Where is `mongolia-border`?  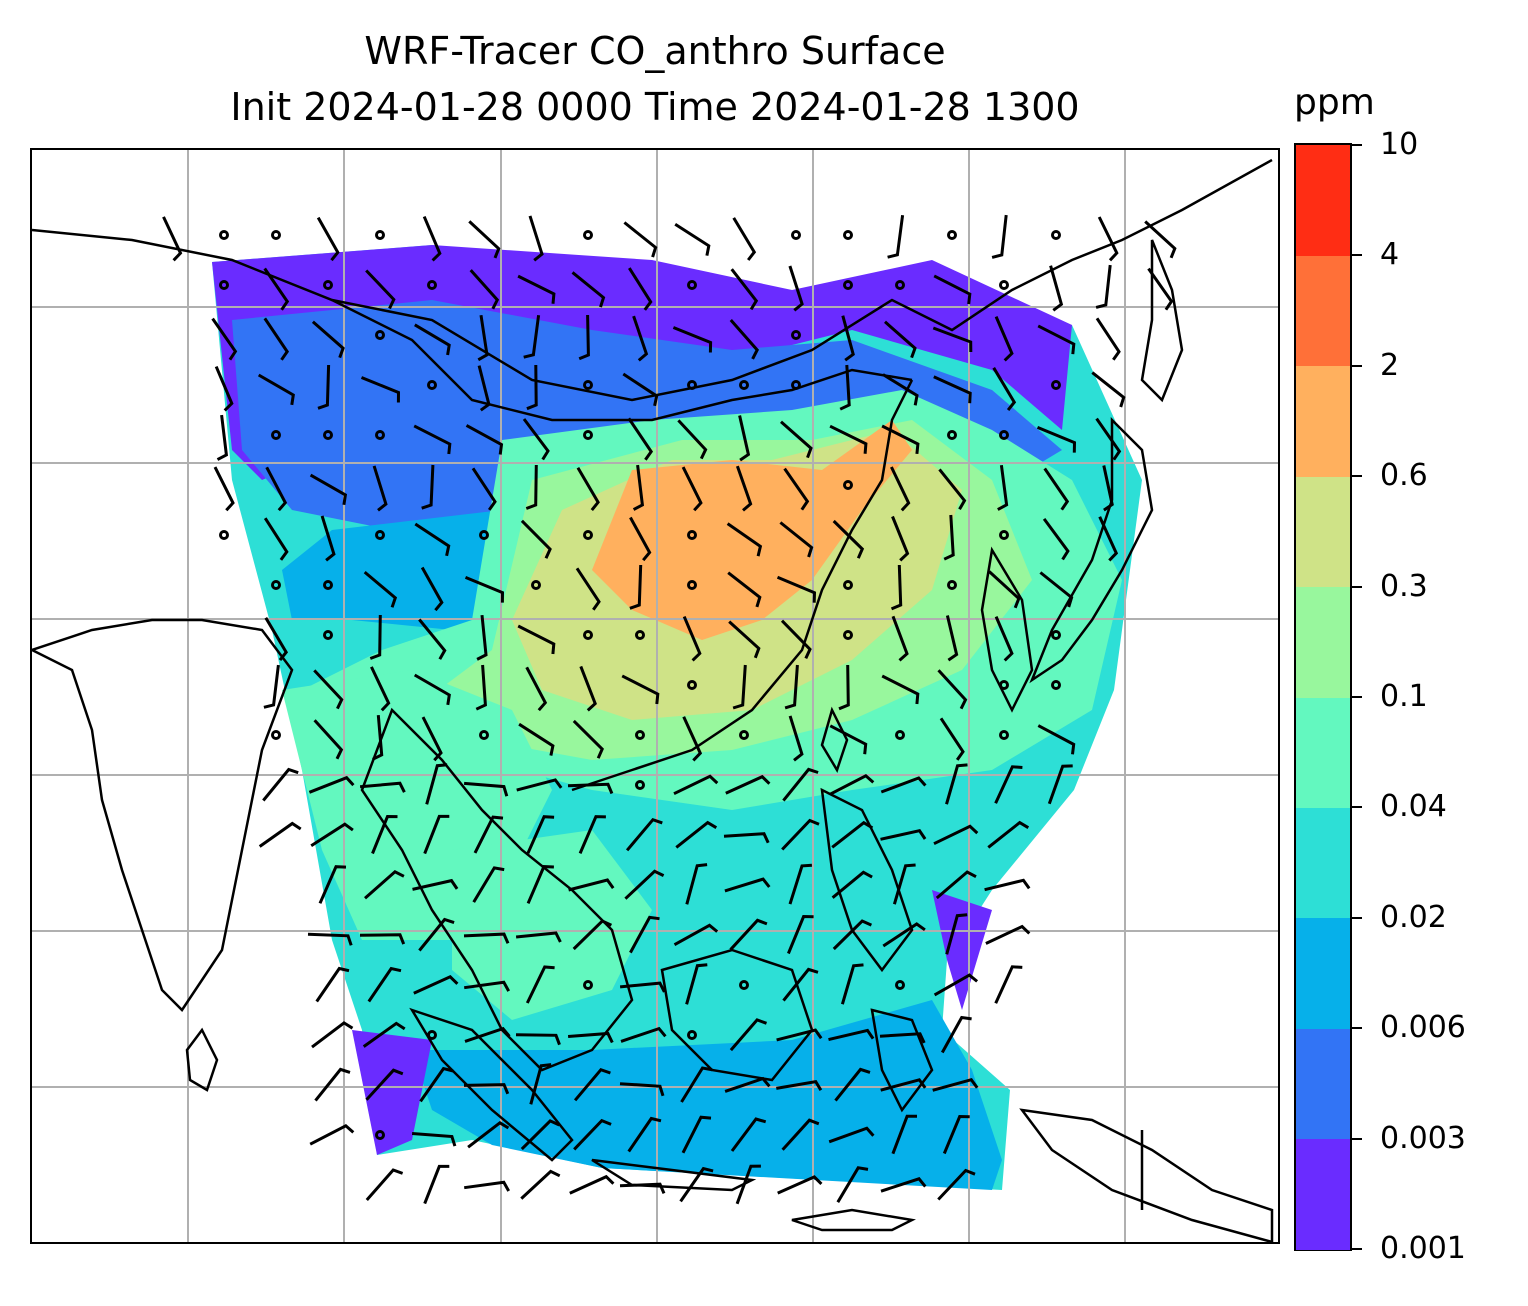
mongolia-border is located at coordinates (622, 360).